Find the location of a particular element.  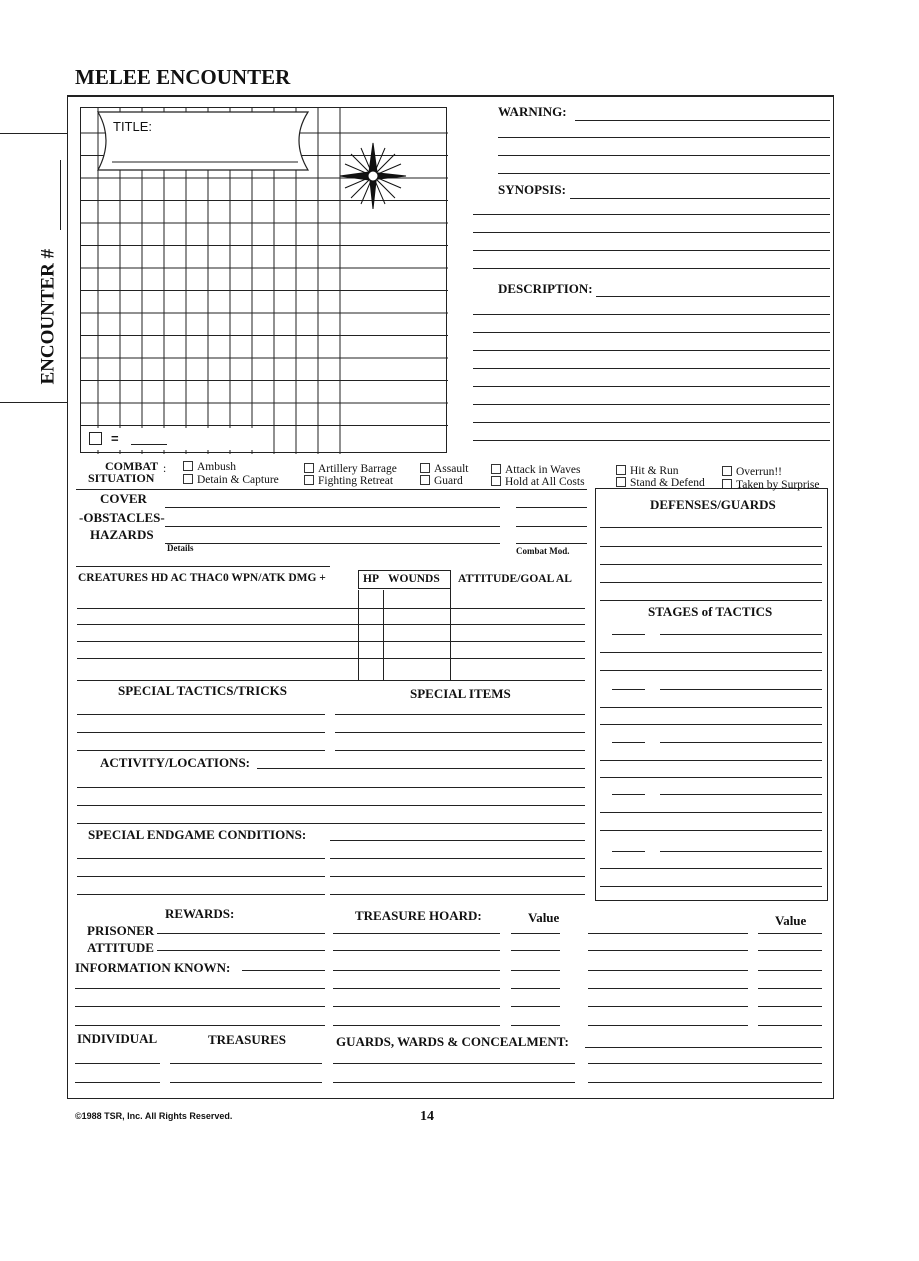

combat-option: Guard is located at coordinates (441, 481).